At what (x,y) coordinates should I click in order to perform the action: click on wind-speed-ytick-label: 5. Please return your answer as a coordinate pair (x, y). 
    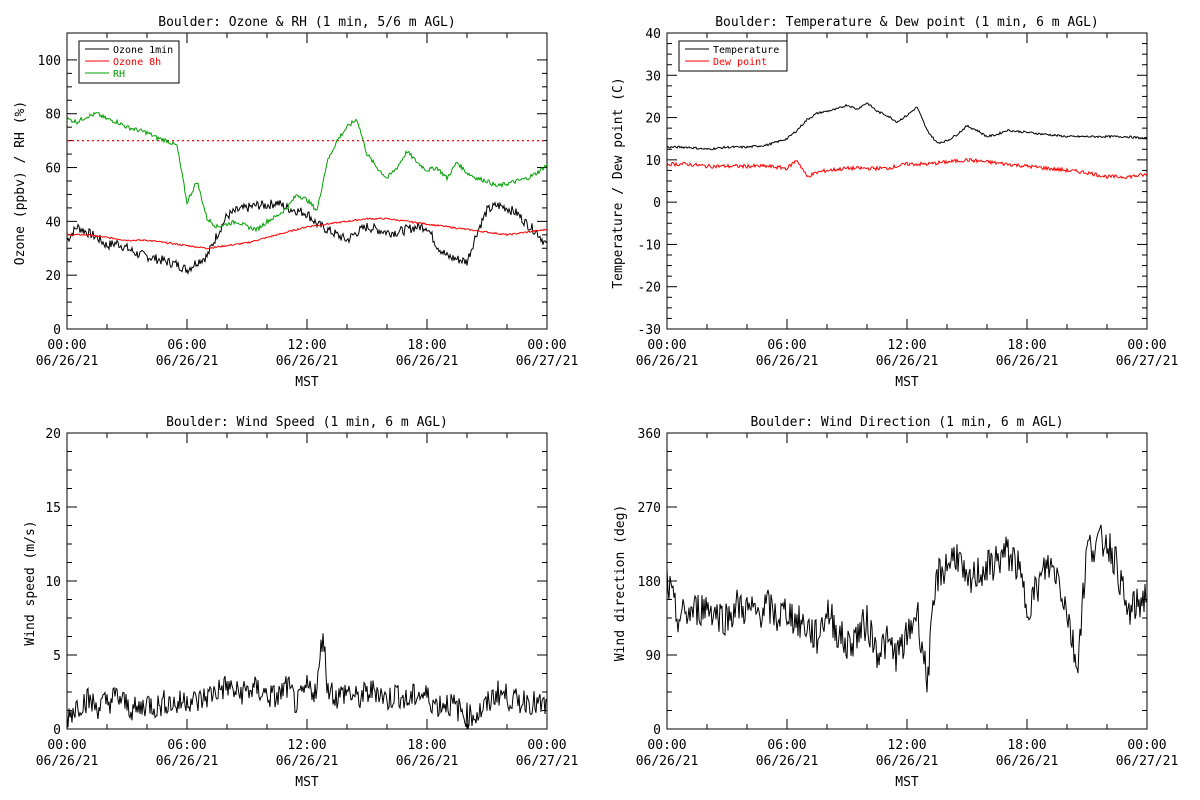
    Looking at the image, I should click on (57, 656).